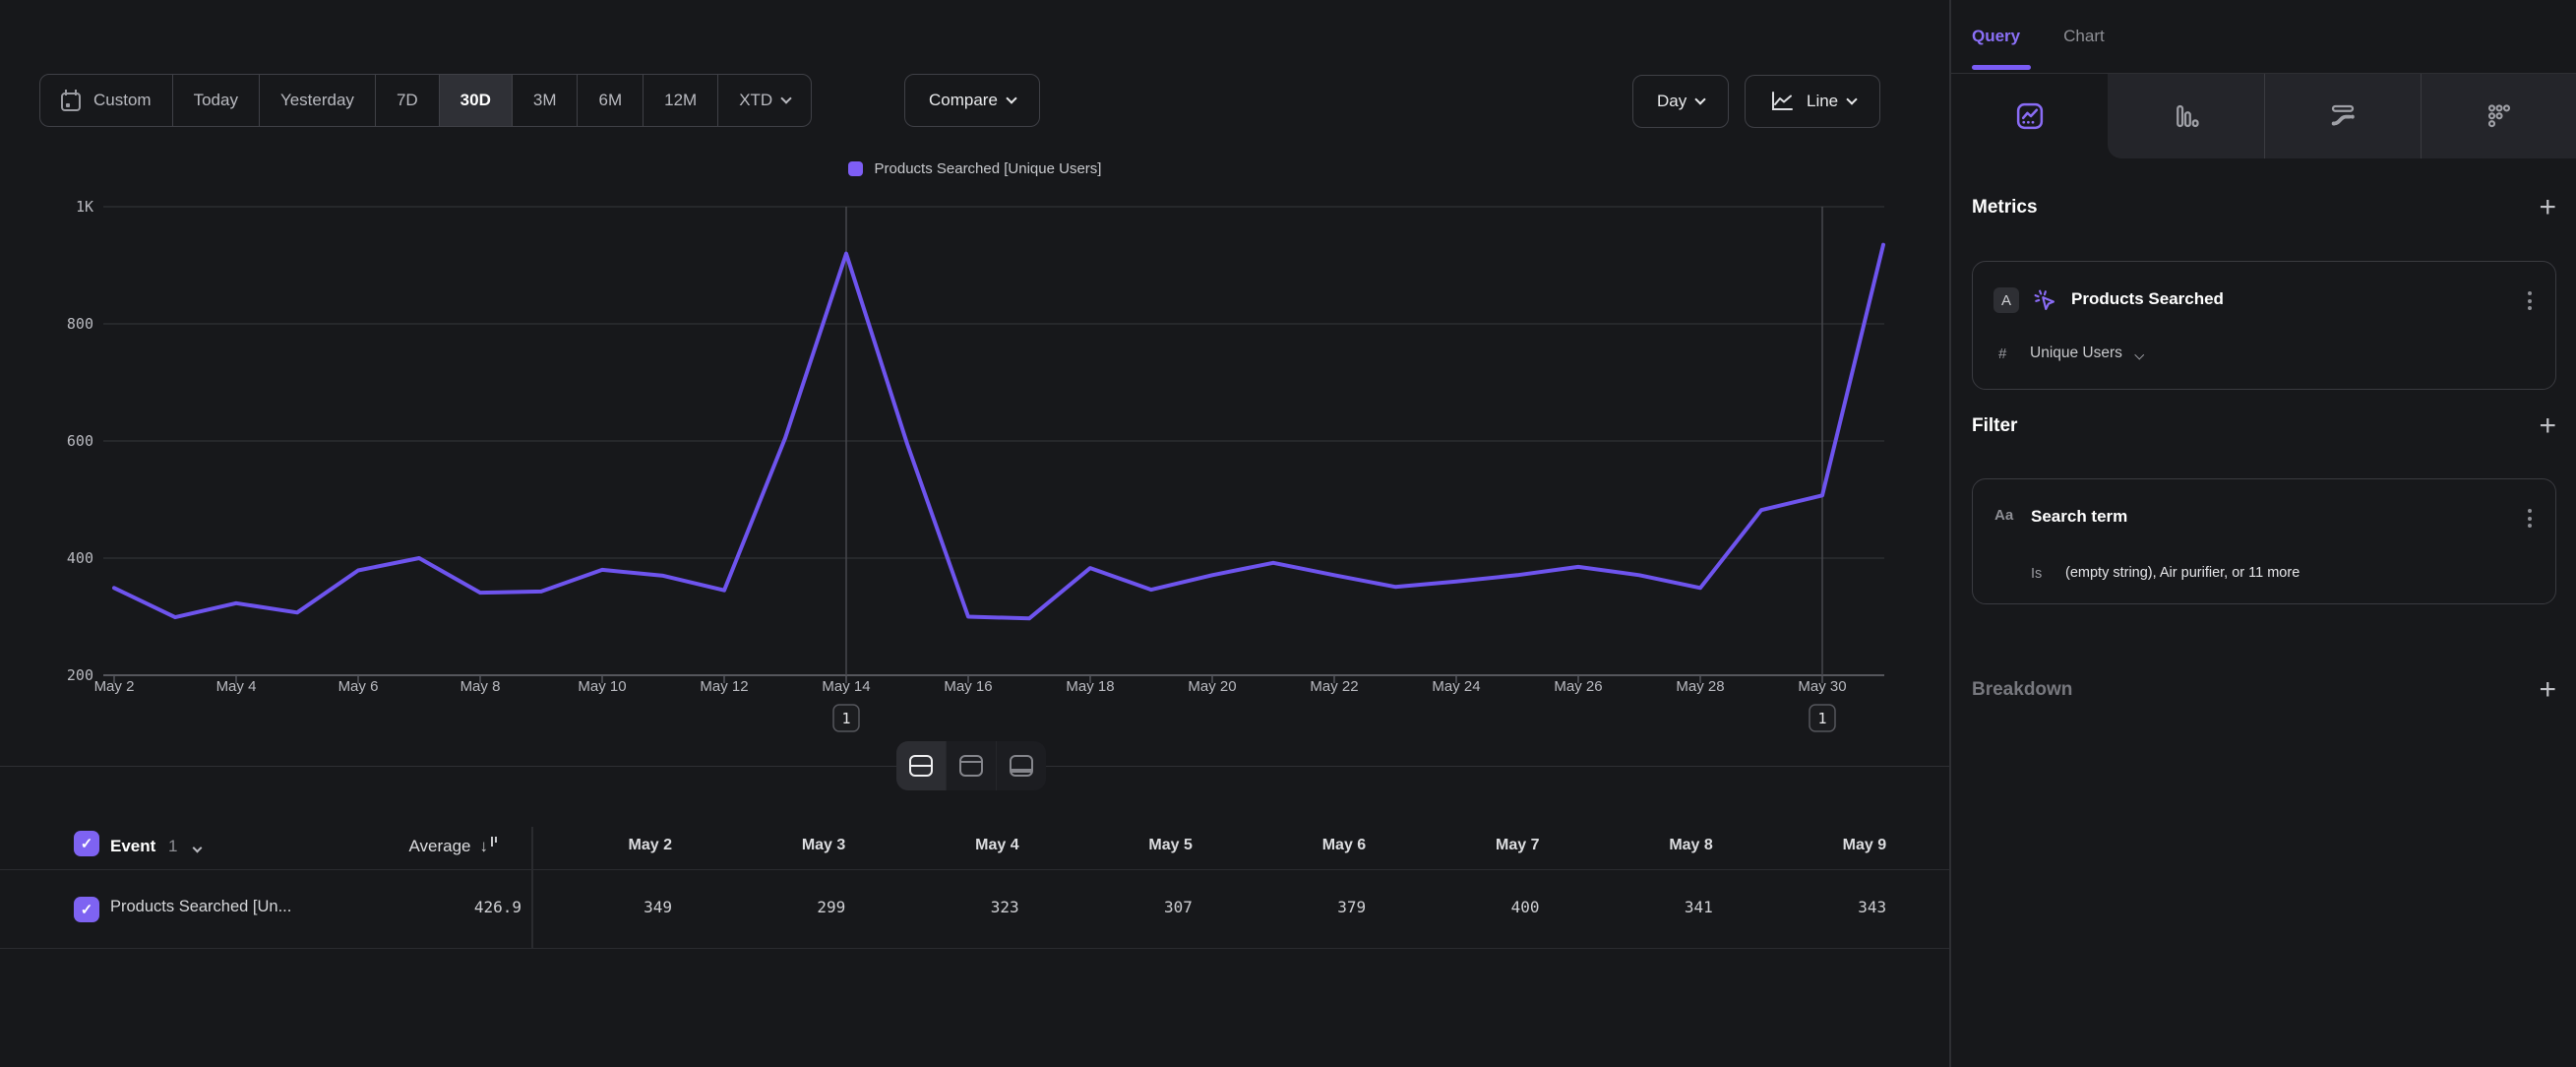  I want to click on date-range-control: Custom Today Yesterday 7D 30D 3M 6M 12M XTD, so click(426, 101).